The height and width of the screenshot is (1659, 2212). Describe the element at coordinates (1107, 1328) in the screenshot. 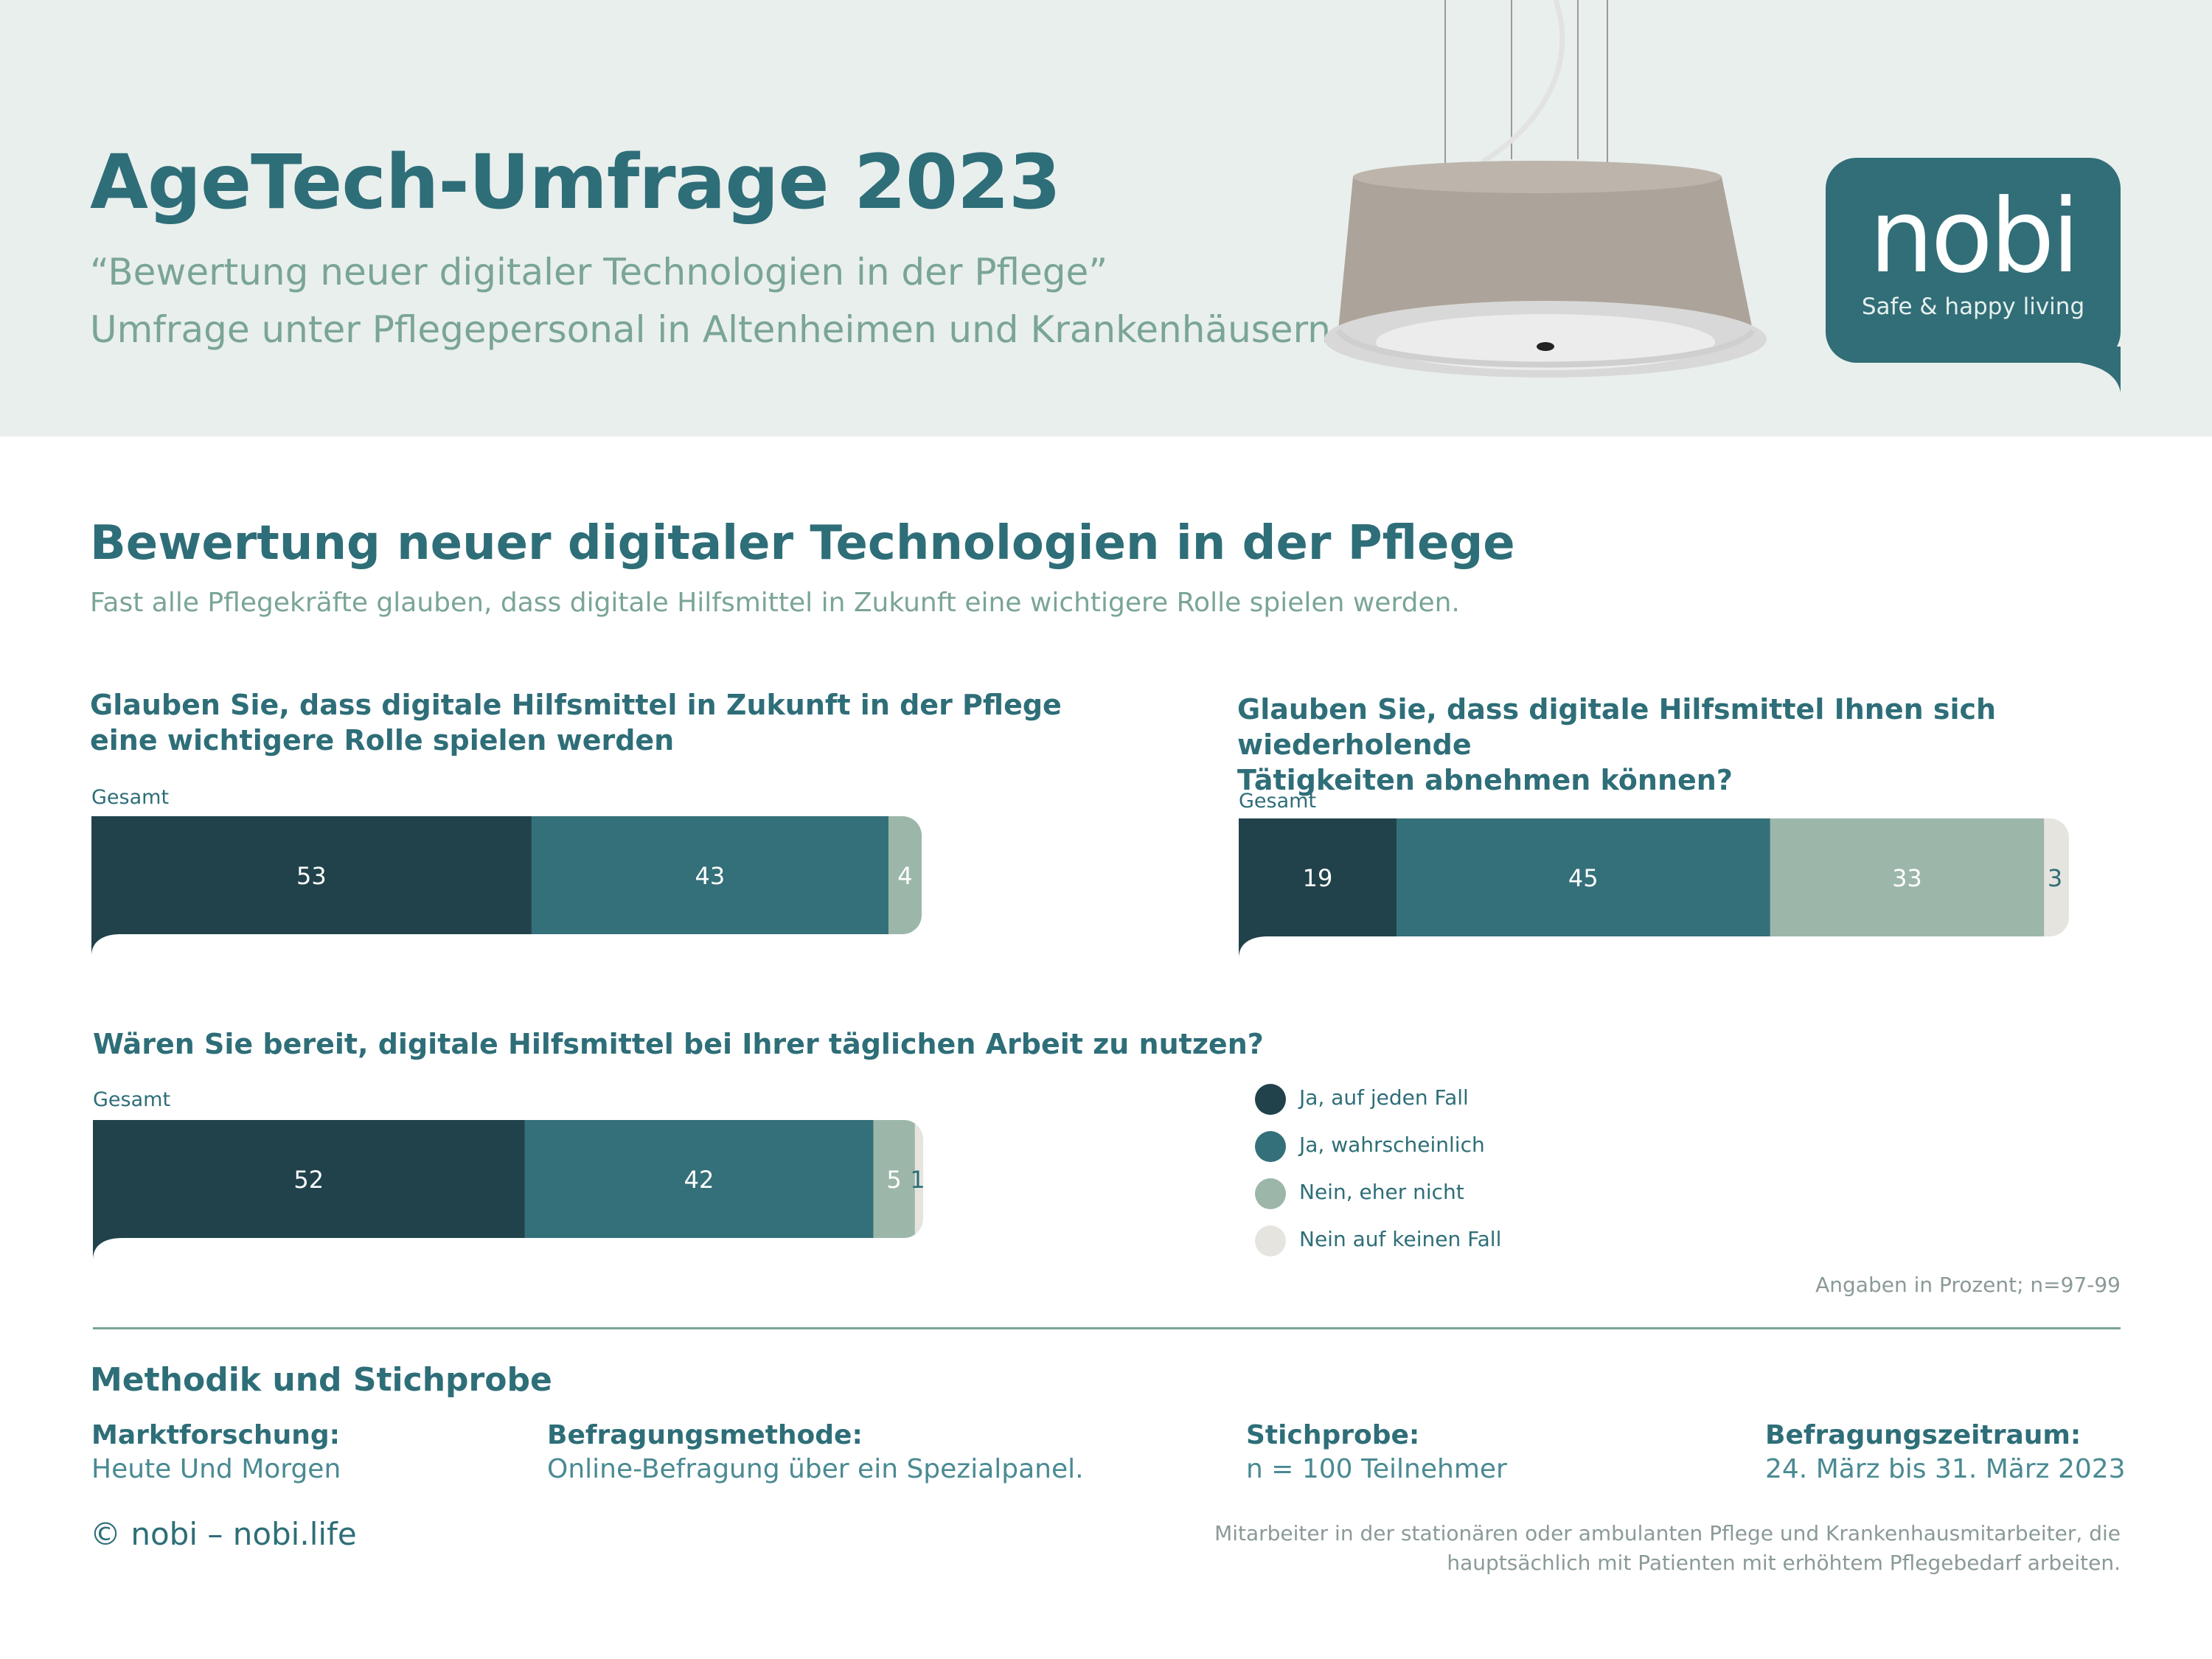

I see `section-divider` at that location.